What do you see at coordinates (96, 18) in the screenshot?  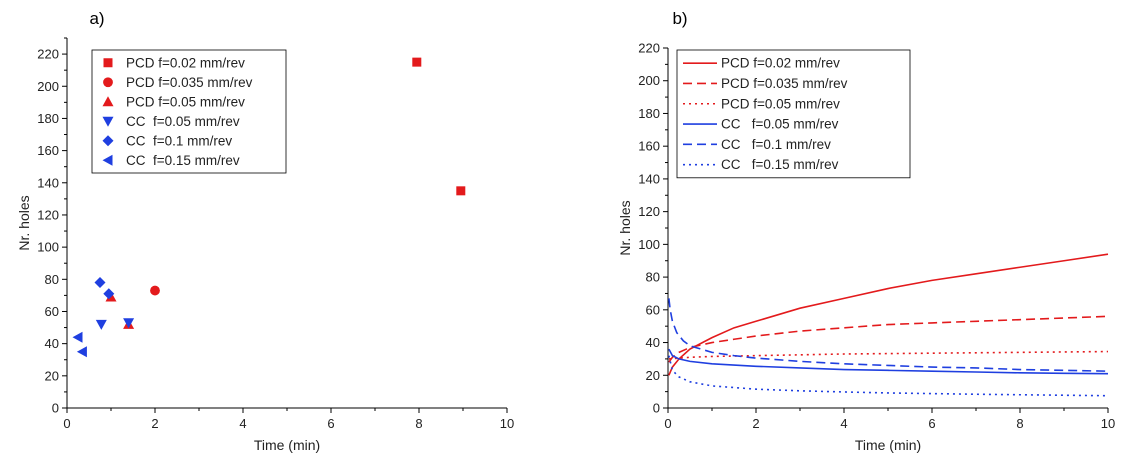 I see `panel-a-label: a)` at bounding box center [96, 18].